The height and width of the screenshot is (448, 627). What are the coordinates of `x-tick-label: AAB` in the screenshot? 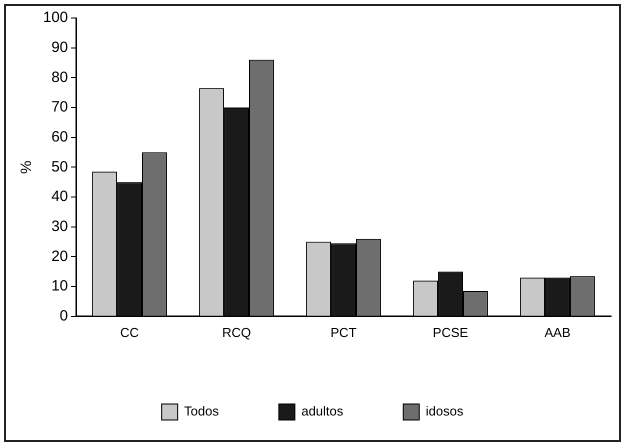 It's located at (557, 332).